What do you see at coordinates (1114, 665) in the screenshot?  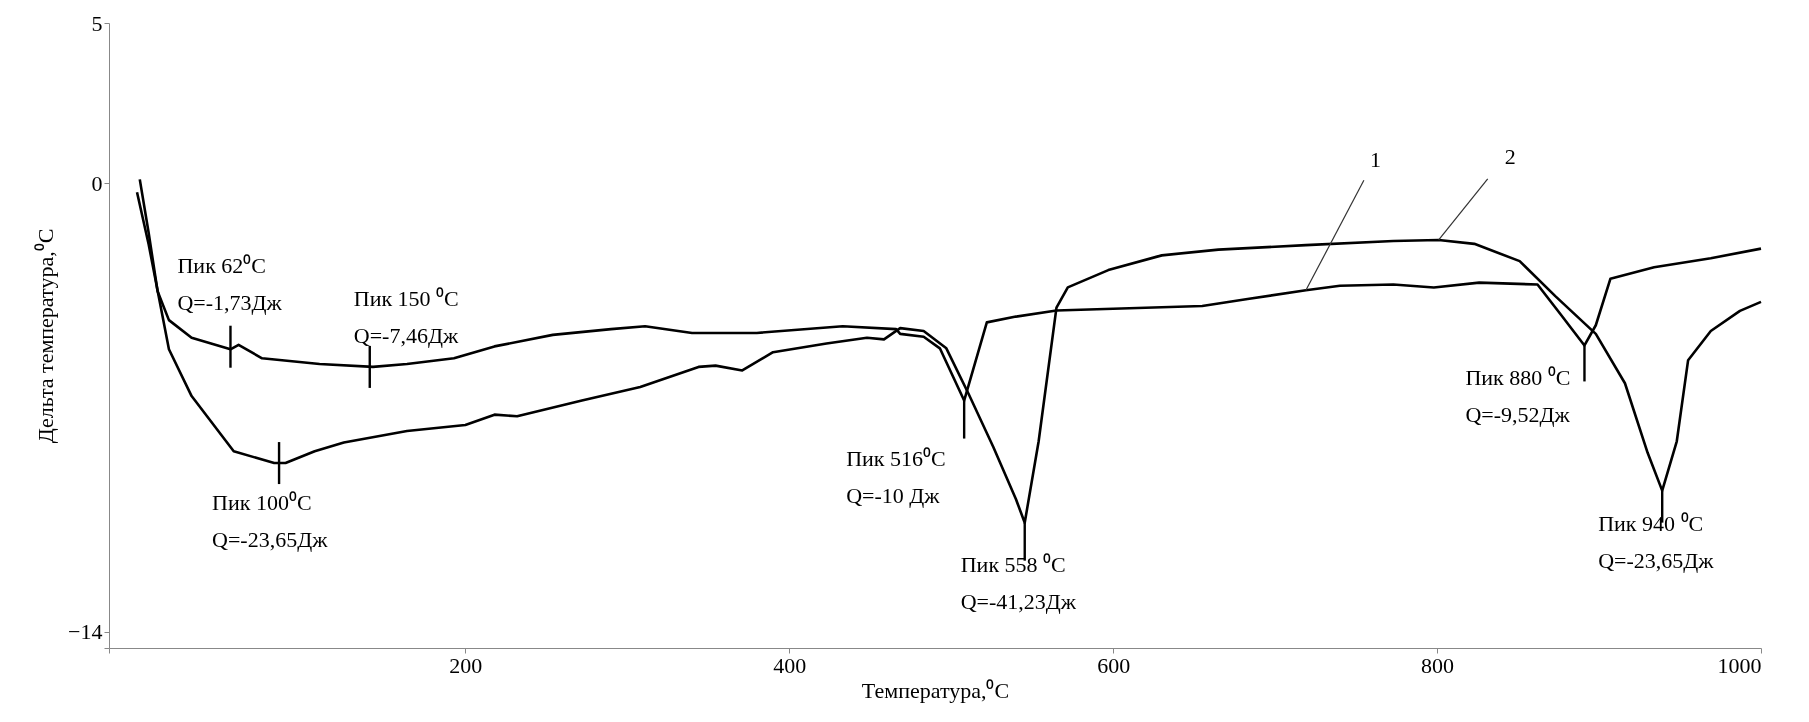 I see `x-tick-label: 600` at bounding box center [1114, 665].